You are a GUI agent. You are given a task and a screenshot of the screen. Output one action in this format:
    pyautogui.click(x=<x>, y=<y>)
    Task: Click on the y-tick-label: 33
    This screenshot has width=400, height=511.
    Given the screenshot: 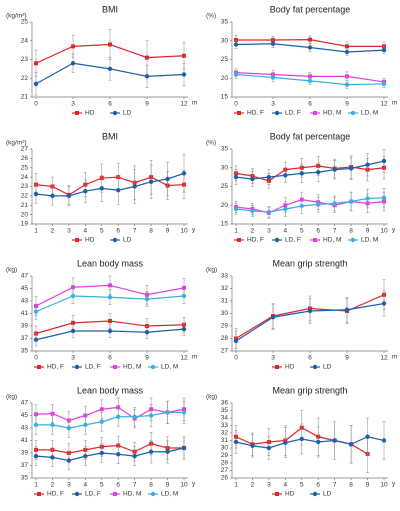 What is the action you would take?
    pyautogui.click(x=225, y=425)
    